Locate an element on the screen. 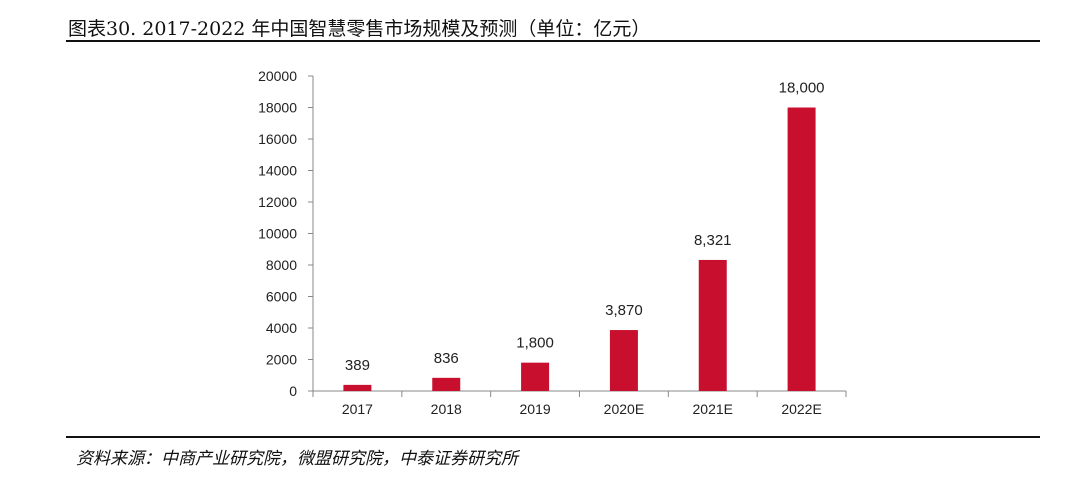 Image resolution: width=1080 pixels, height=497 pixels. y-tick-label: 4000 is located at coordinates (281, 328).